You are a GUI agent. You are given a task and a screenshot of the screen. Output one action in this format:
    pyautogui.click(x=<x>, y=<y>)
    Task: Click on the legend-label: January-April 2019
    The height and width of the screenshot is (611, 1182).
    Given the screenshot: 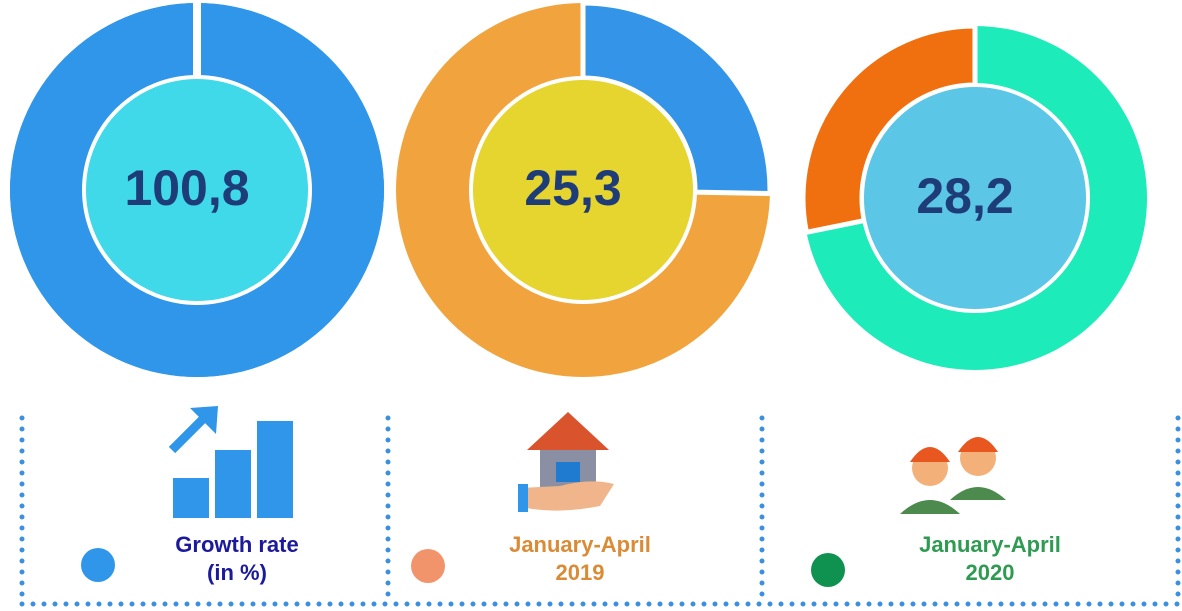 What is the action you would take?
    pyautogui.click(x=580, y=558)
    